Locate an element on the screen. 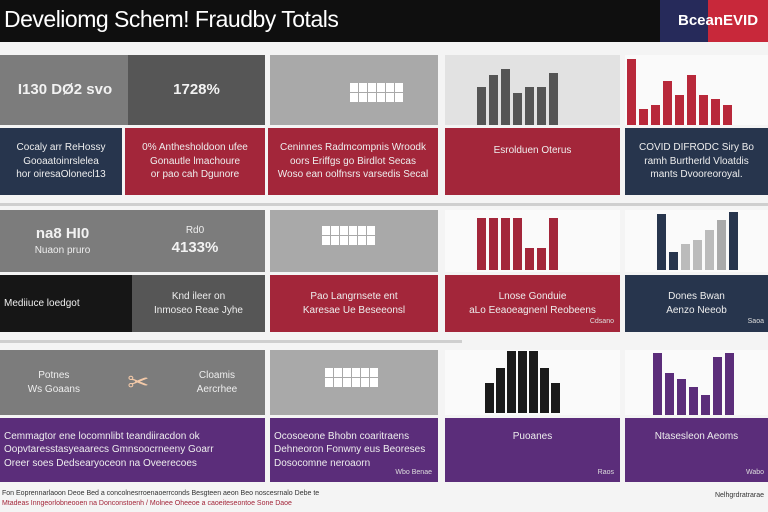 The height and width of the screenshot is (512, 768). black-blocks-icon is located at coordinates (522, 382).